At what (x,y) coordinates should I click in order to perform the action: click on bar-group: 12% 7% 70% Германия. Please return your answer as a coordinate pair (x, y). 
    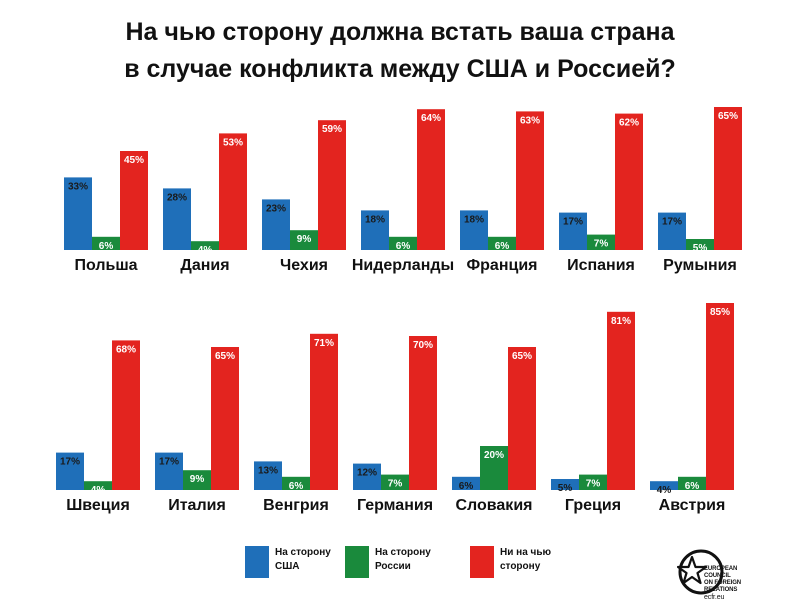
    Looking at the image, I should click on (395, 425).